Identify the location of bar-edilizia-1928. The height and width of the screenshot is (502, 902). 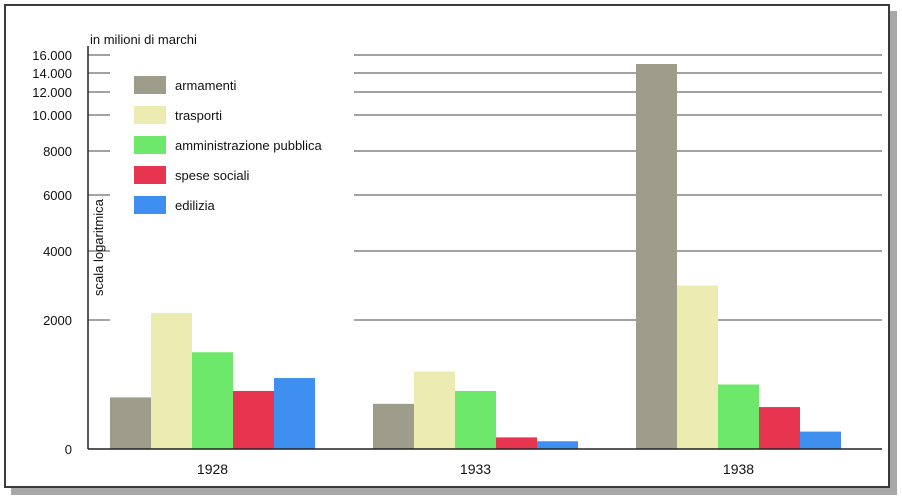
(294, 413).